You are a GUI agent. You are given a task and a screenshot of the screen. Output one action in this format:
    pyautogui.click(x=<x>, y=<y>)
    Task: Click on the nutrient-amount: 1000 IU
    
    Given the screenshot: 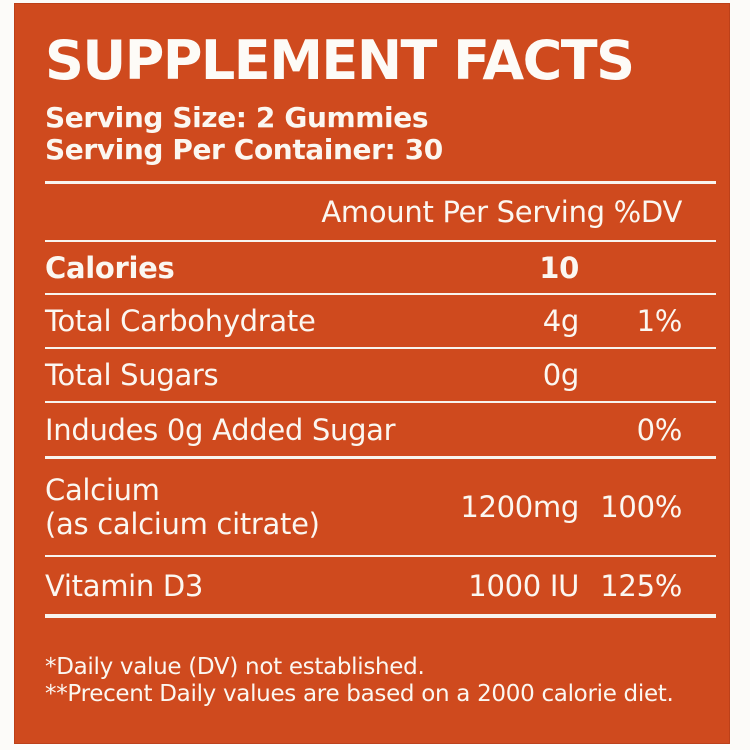 What is the action you would take?
    pyautogui.click(x=523, y=585)
    